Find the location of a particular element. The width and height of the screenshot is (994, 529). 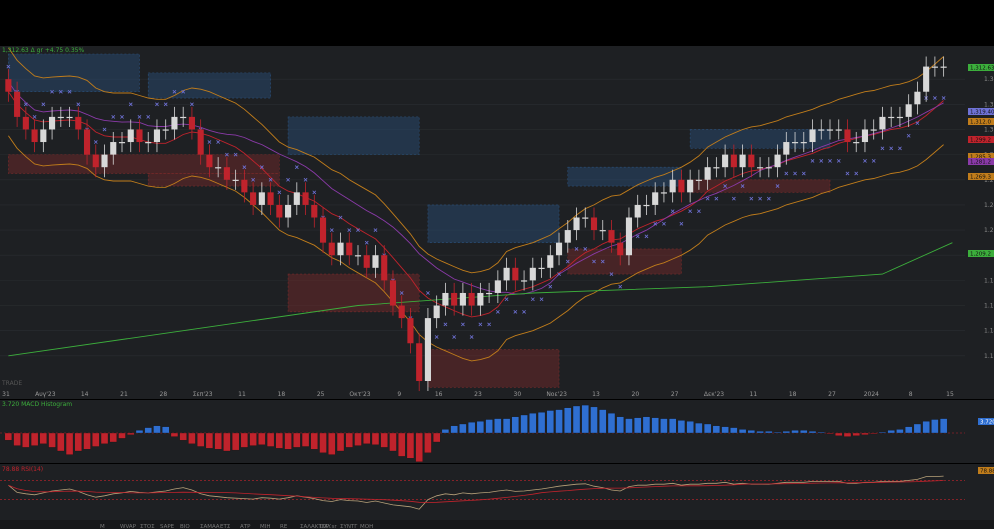

toolbar-item: ΑΤΡ is located at coordinates (245, 526).